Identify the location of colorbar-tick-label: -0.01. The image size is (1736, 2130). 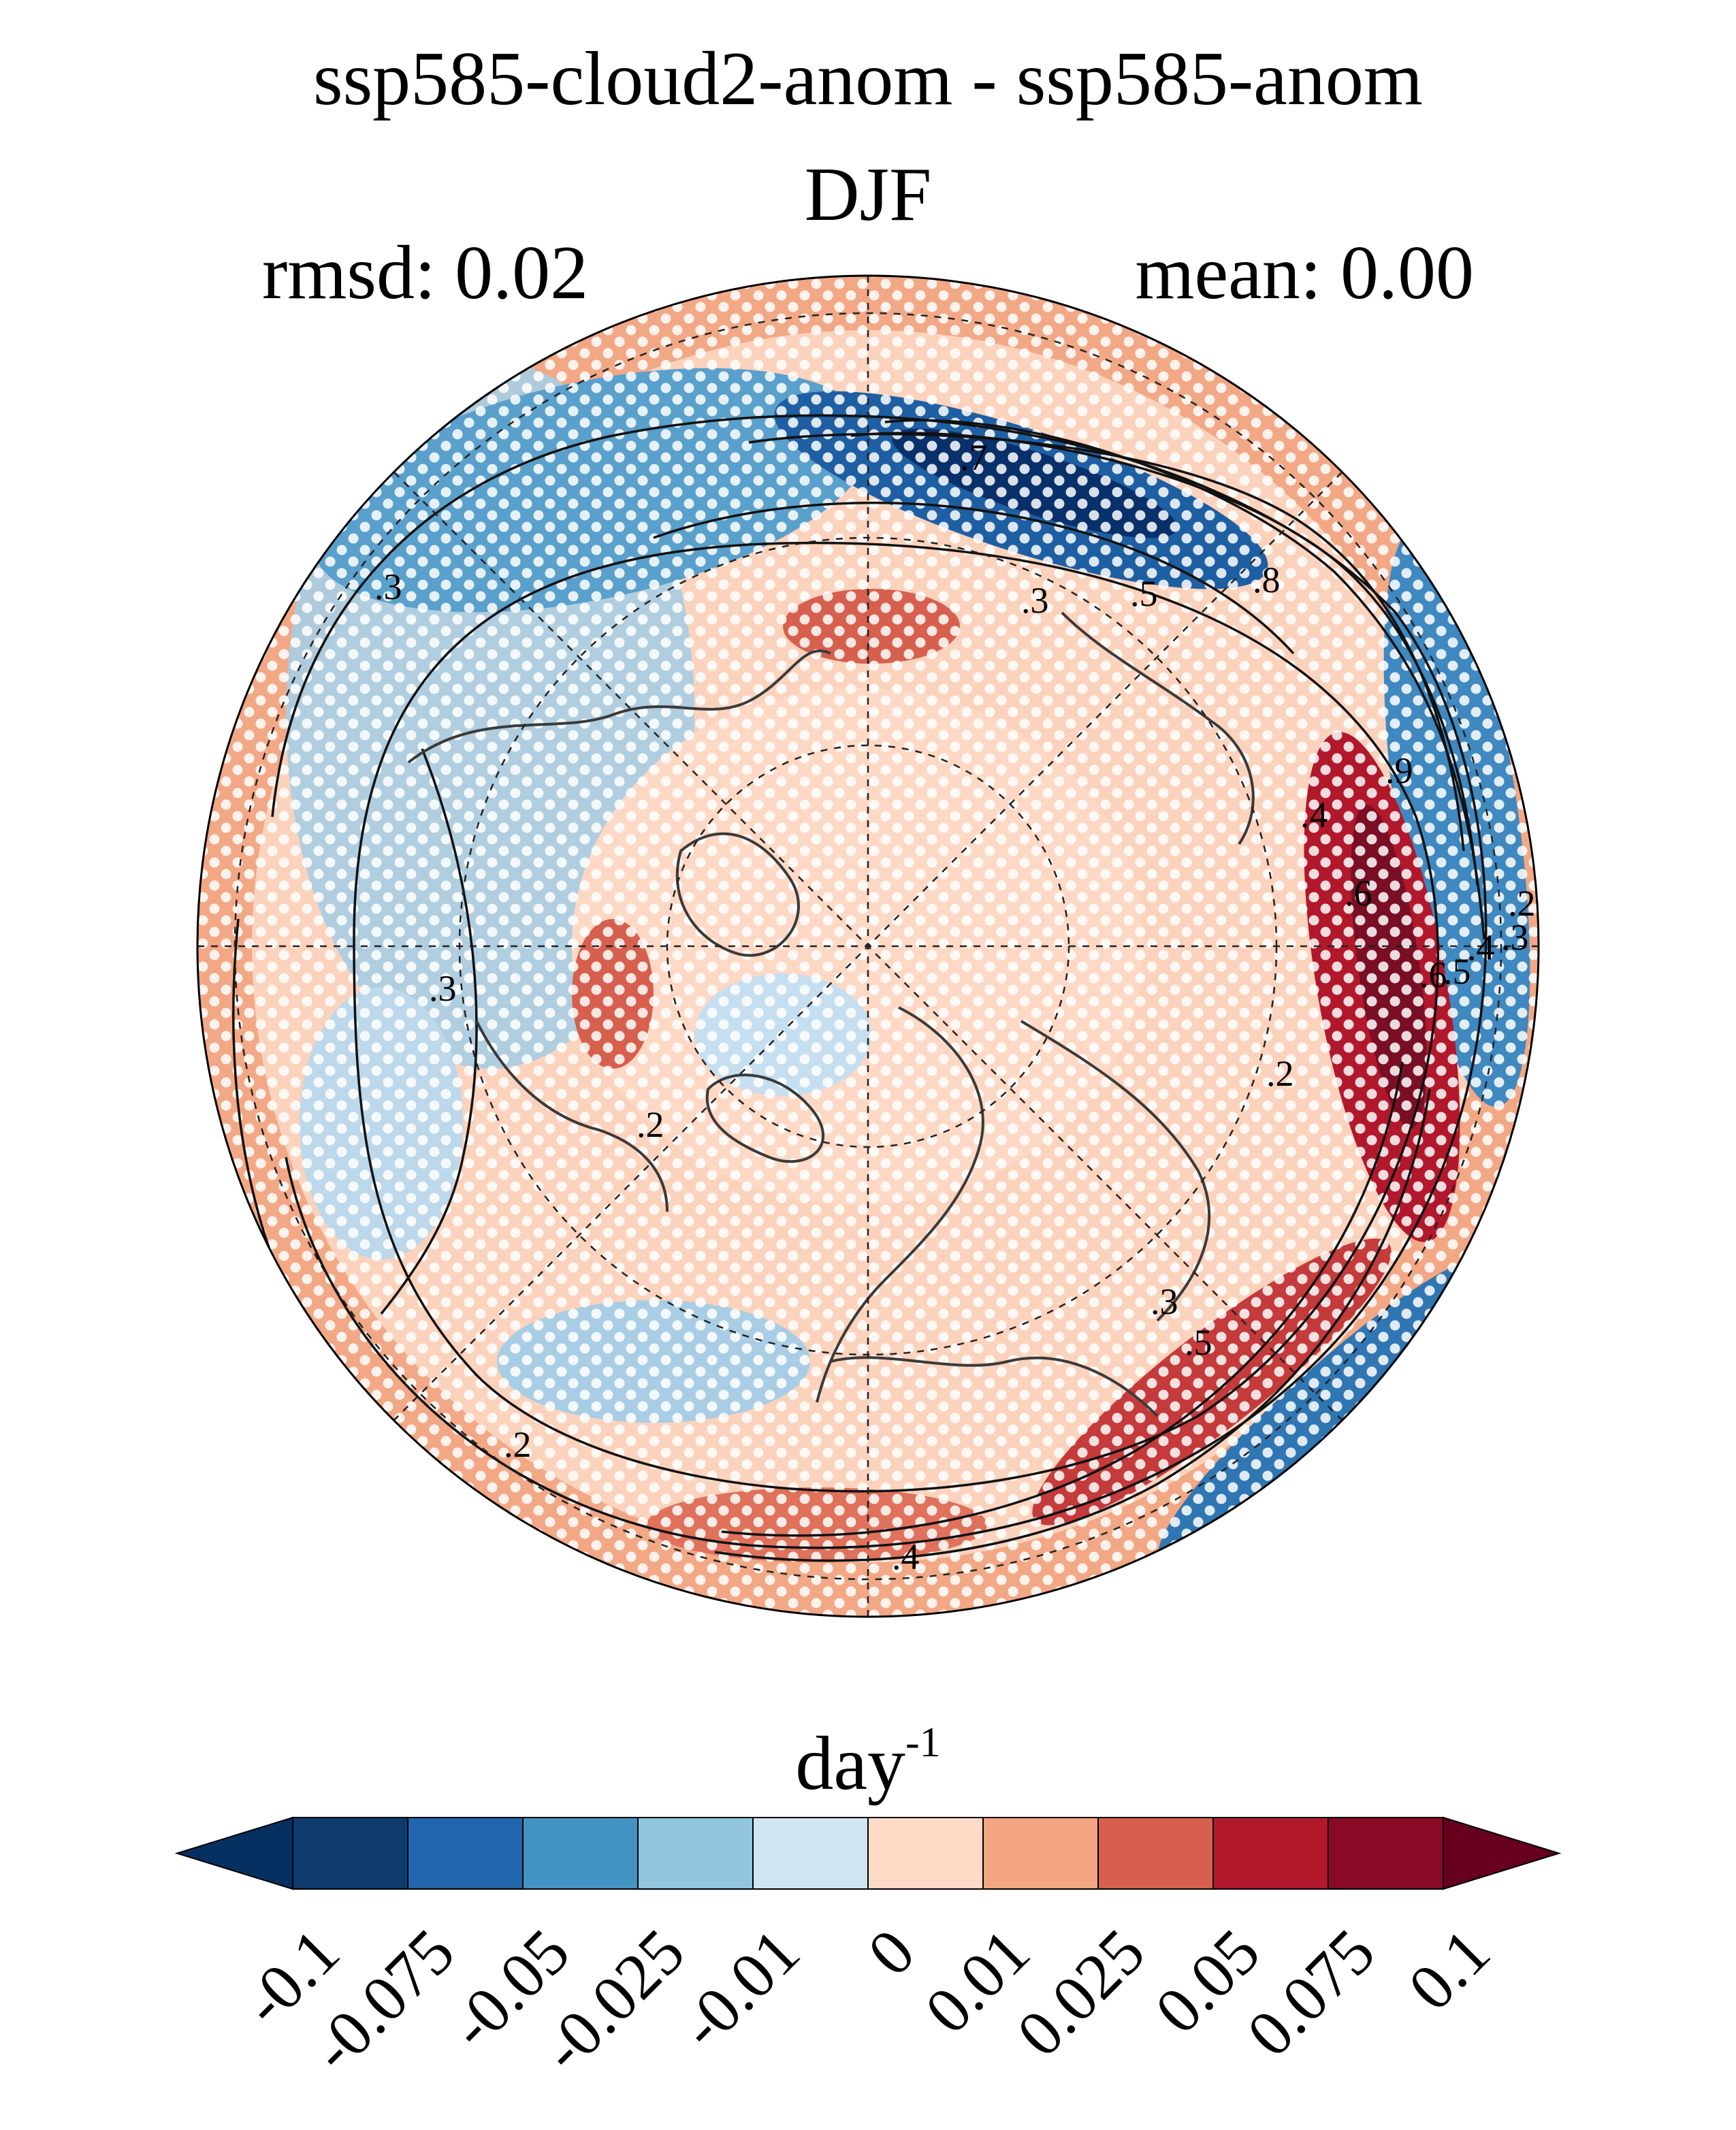
(739, 1989).